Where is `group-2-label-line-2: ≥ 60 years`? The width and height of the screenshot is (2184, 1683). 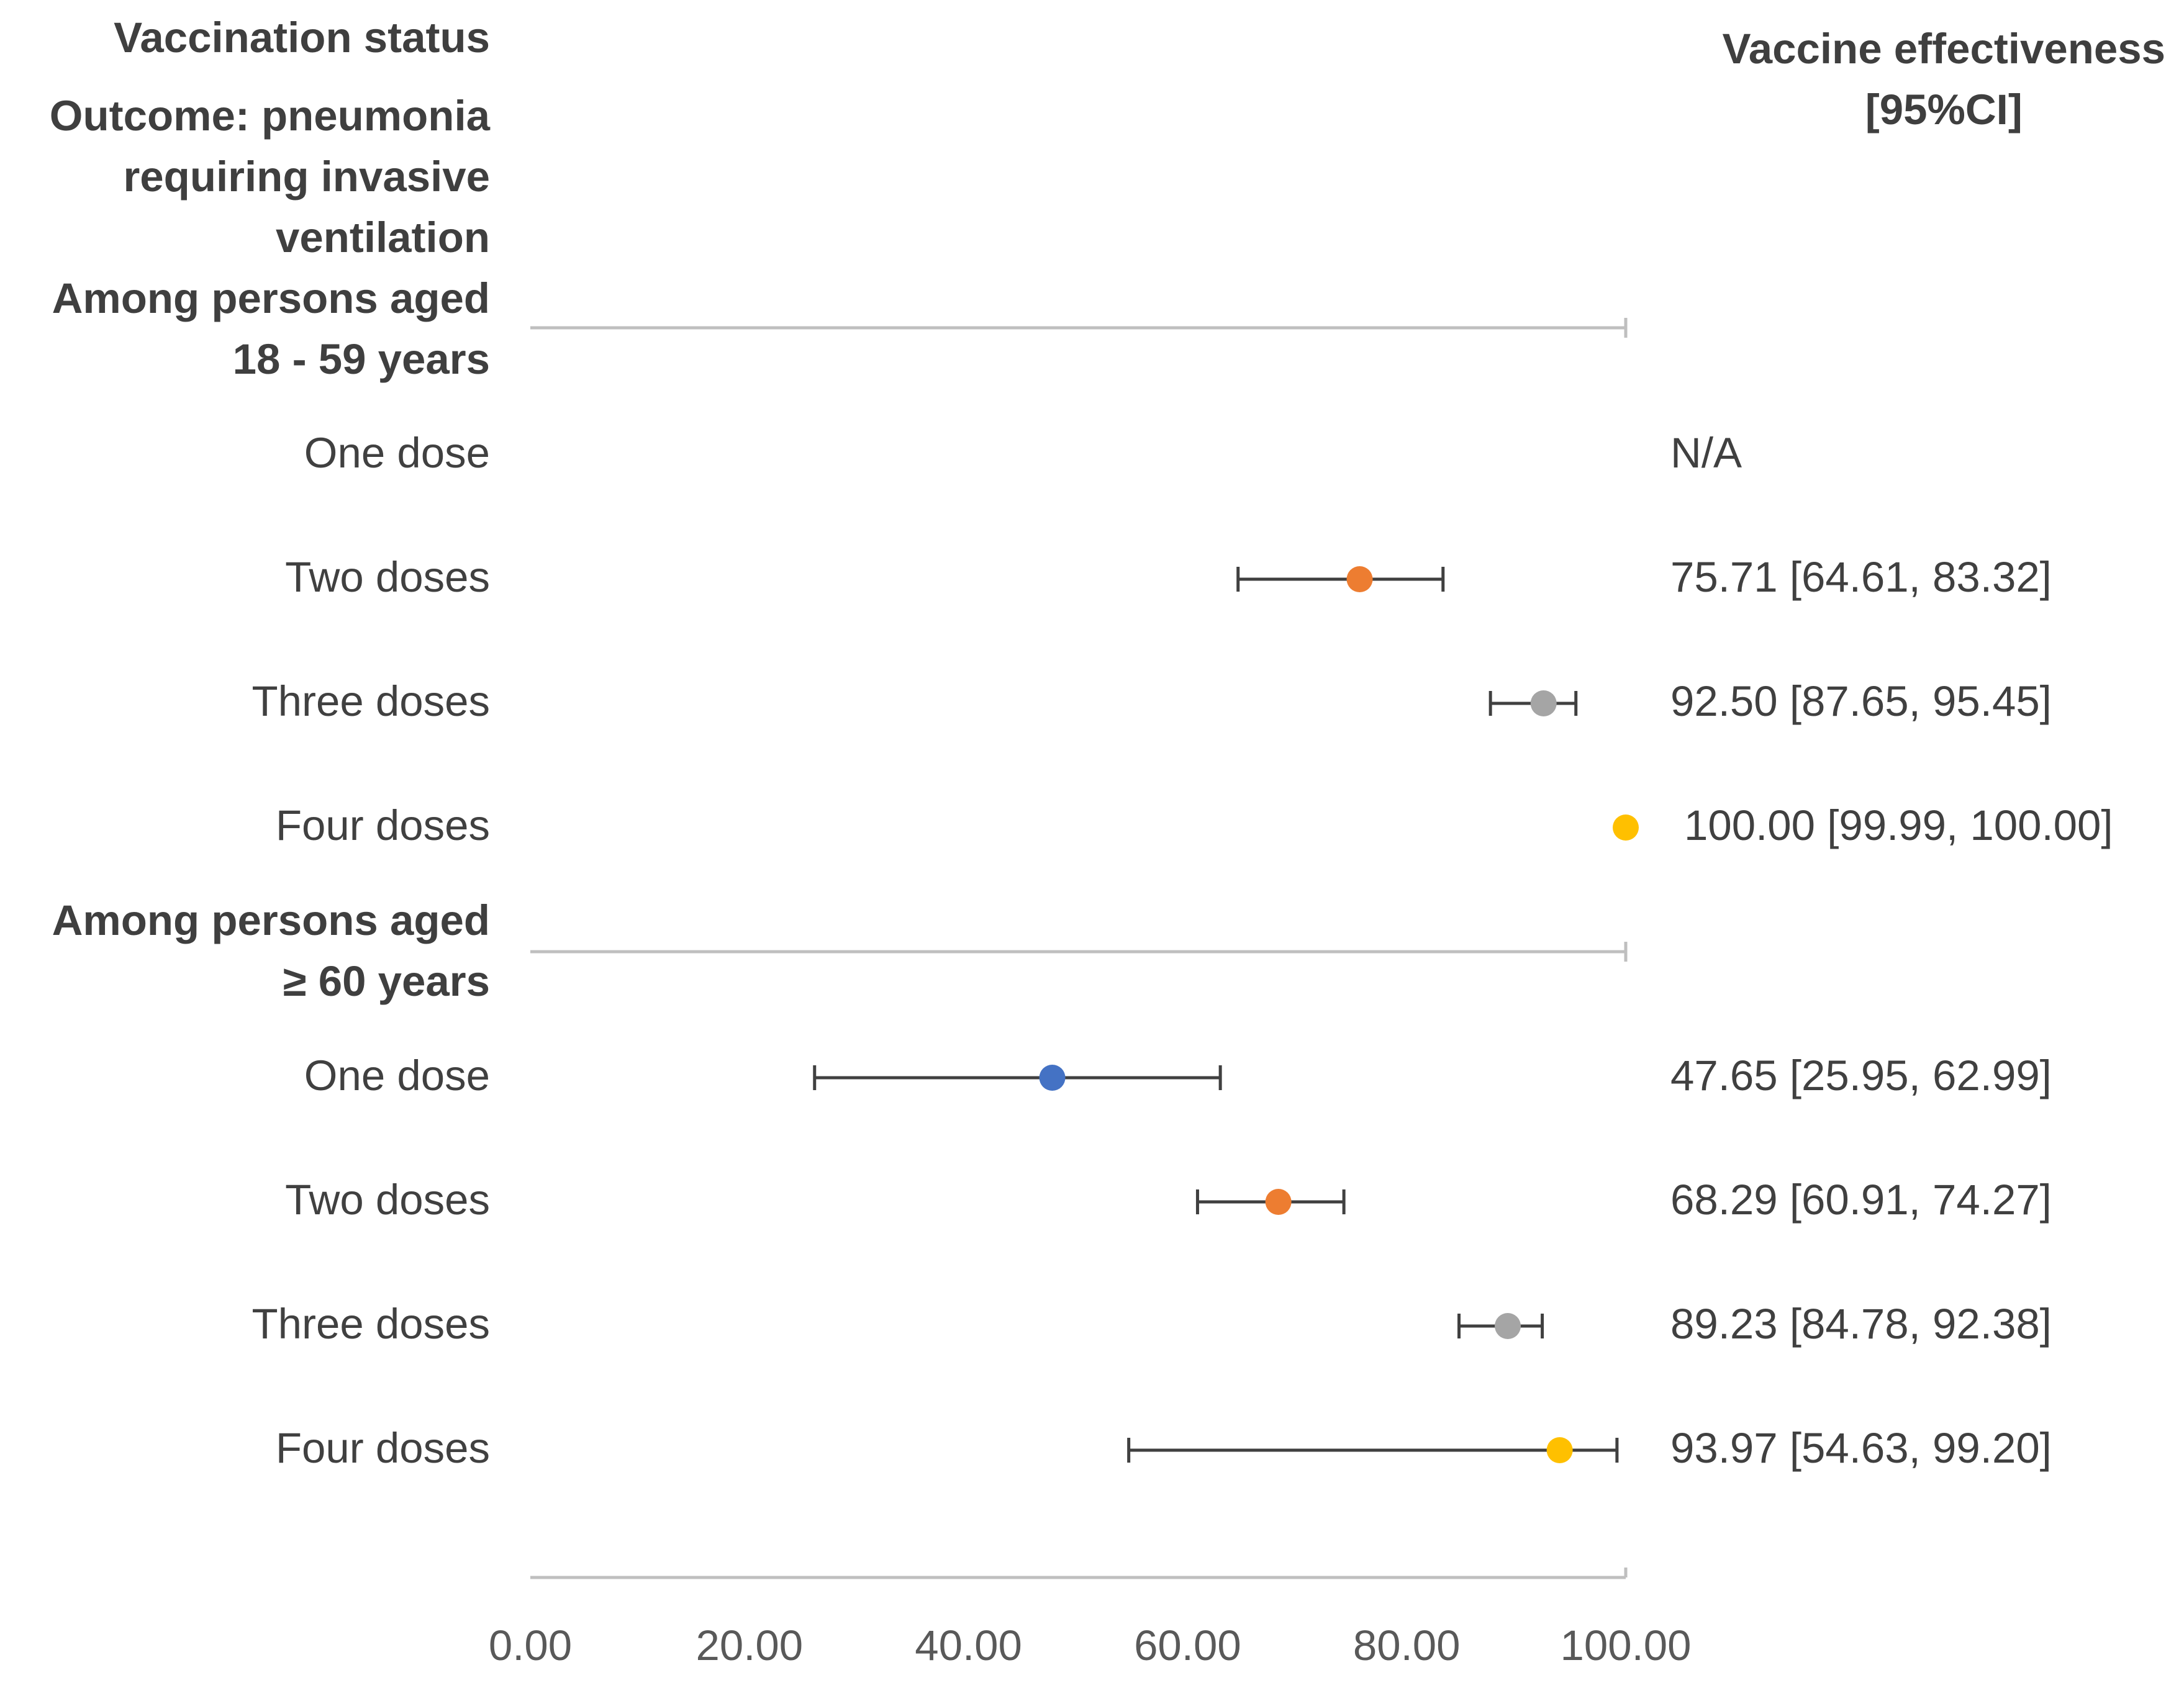
group-2-label-line-2: ≥ 60 years is located at coordinates (386, 981).